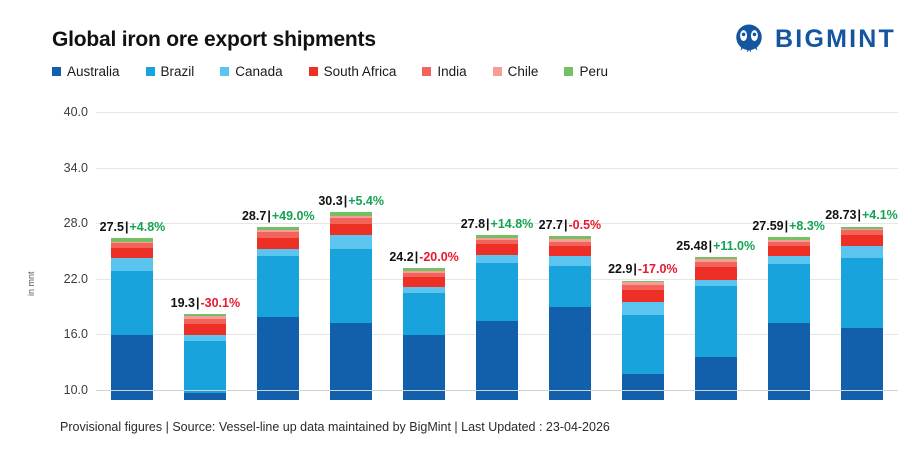  I want to click on bar-stack: 19.3|-30.1%, so click(205, 348).